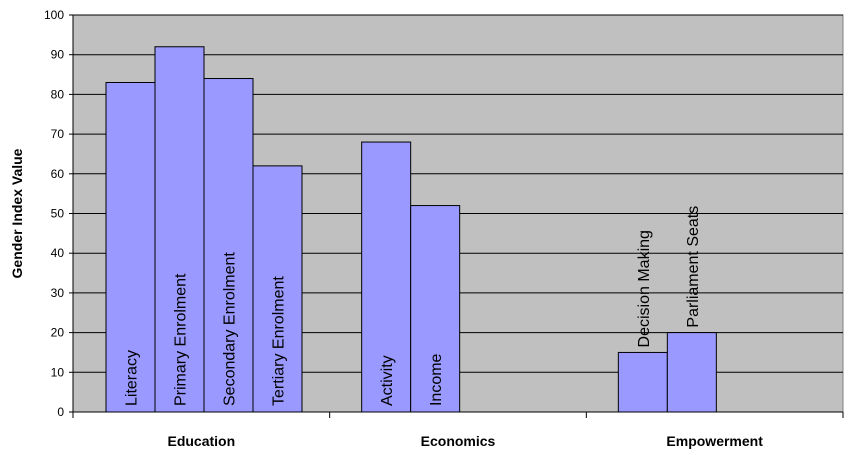 Image resolution: width=848 pixels, height=455 pixels. What do you see at coordinates (58, 253) in the screenshot?
I see `y-tick-label: 40` at bounding box center [58, 253].